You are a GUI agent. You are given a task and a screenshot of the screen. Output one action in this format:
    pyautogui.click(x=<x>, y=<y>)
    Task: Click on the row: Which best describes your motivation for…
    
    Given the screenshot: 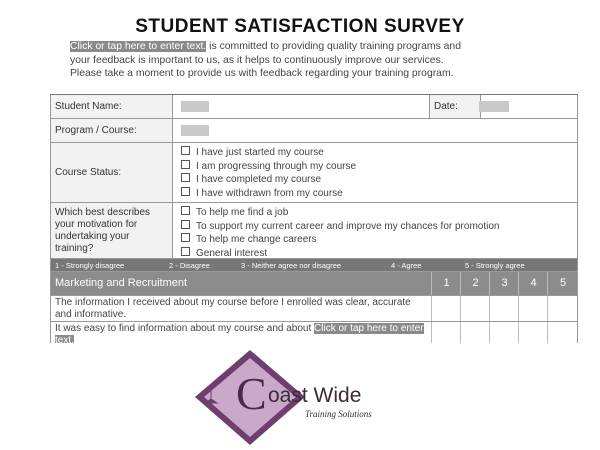 What is the action you would take?
    pyautogui.click(x=314, y=231)
    